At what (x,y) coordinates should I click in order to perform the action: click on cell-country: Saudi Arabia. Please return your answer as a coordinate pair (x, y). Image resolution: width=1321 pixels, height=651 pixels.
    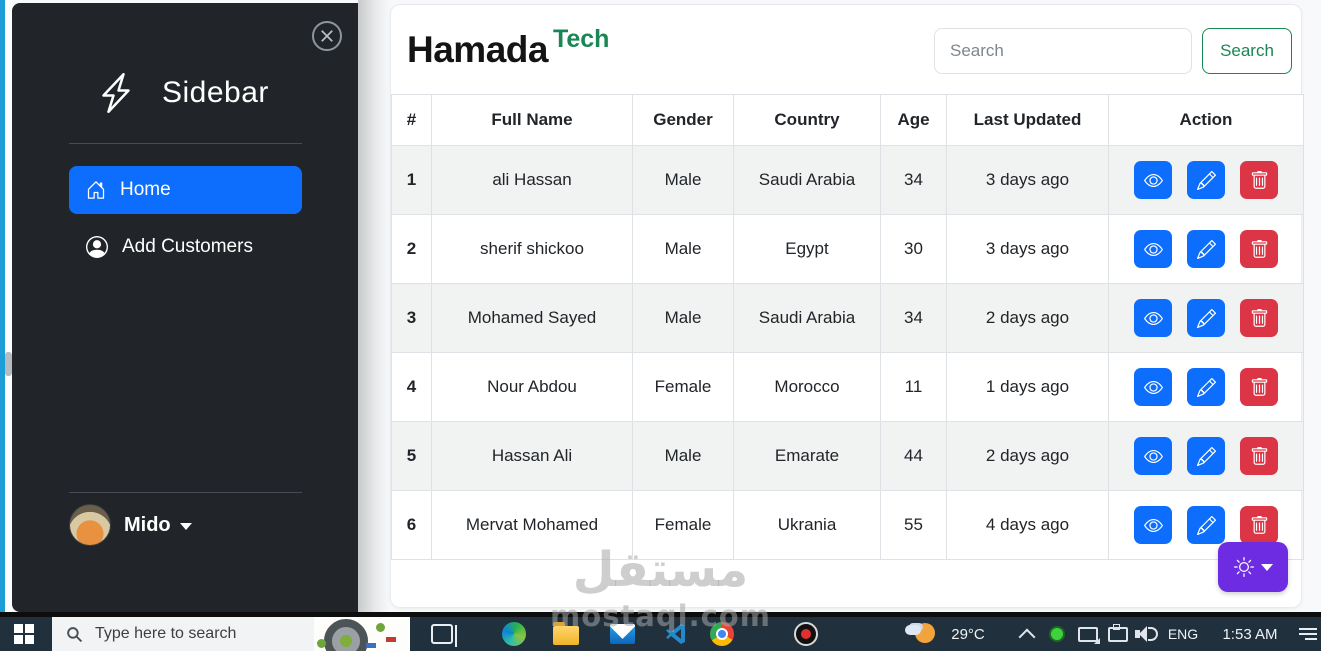
    Looking at the image, I should click on (807, 180).